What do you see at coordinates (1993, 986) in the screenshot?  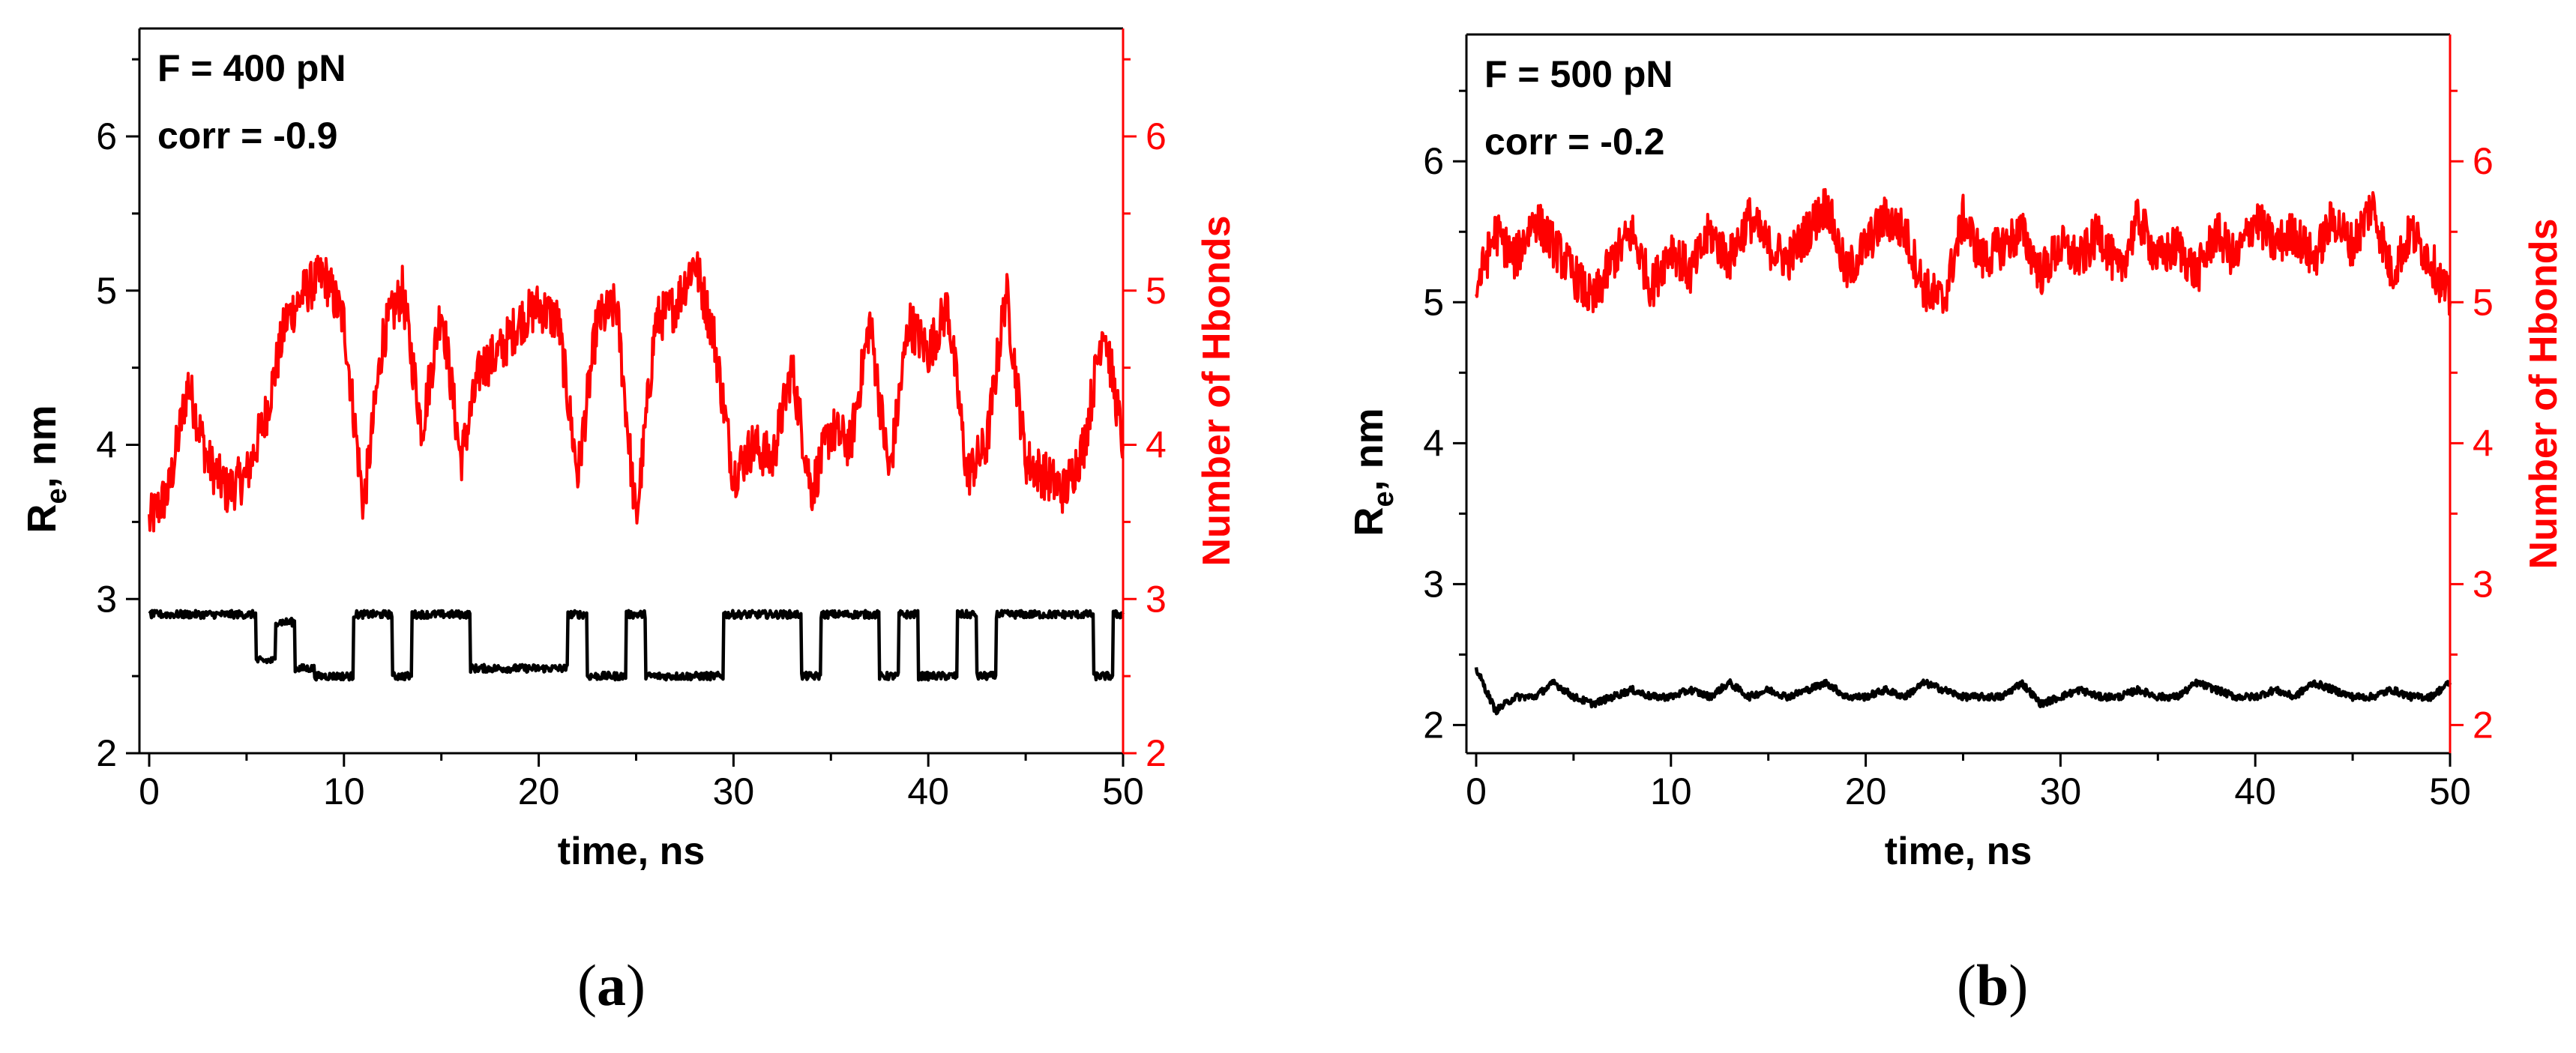 I see `panel-label-b: (b)` at bounding box center [1993, 986].